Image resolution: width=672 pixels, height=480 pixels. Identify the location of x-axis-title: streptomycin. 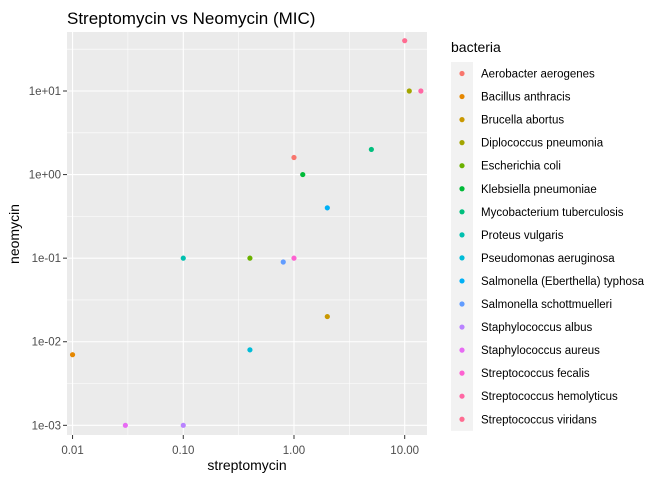
(246, 465).